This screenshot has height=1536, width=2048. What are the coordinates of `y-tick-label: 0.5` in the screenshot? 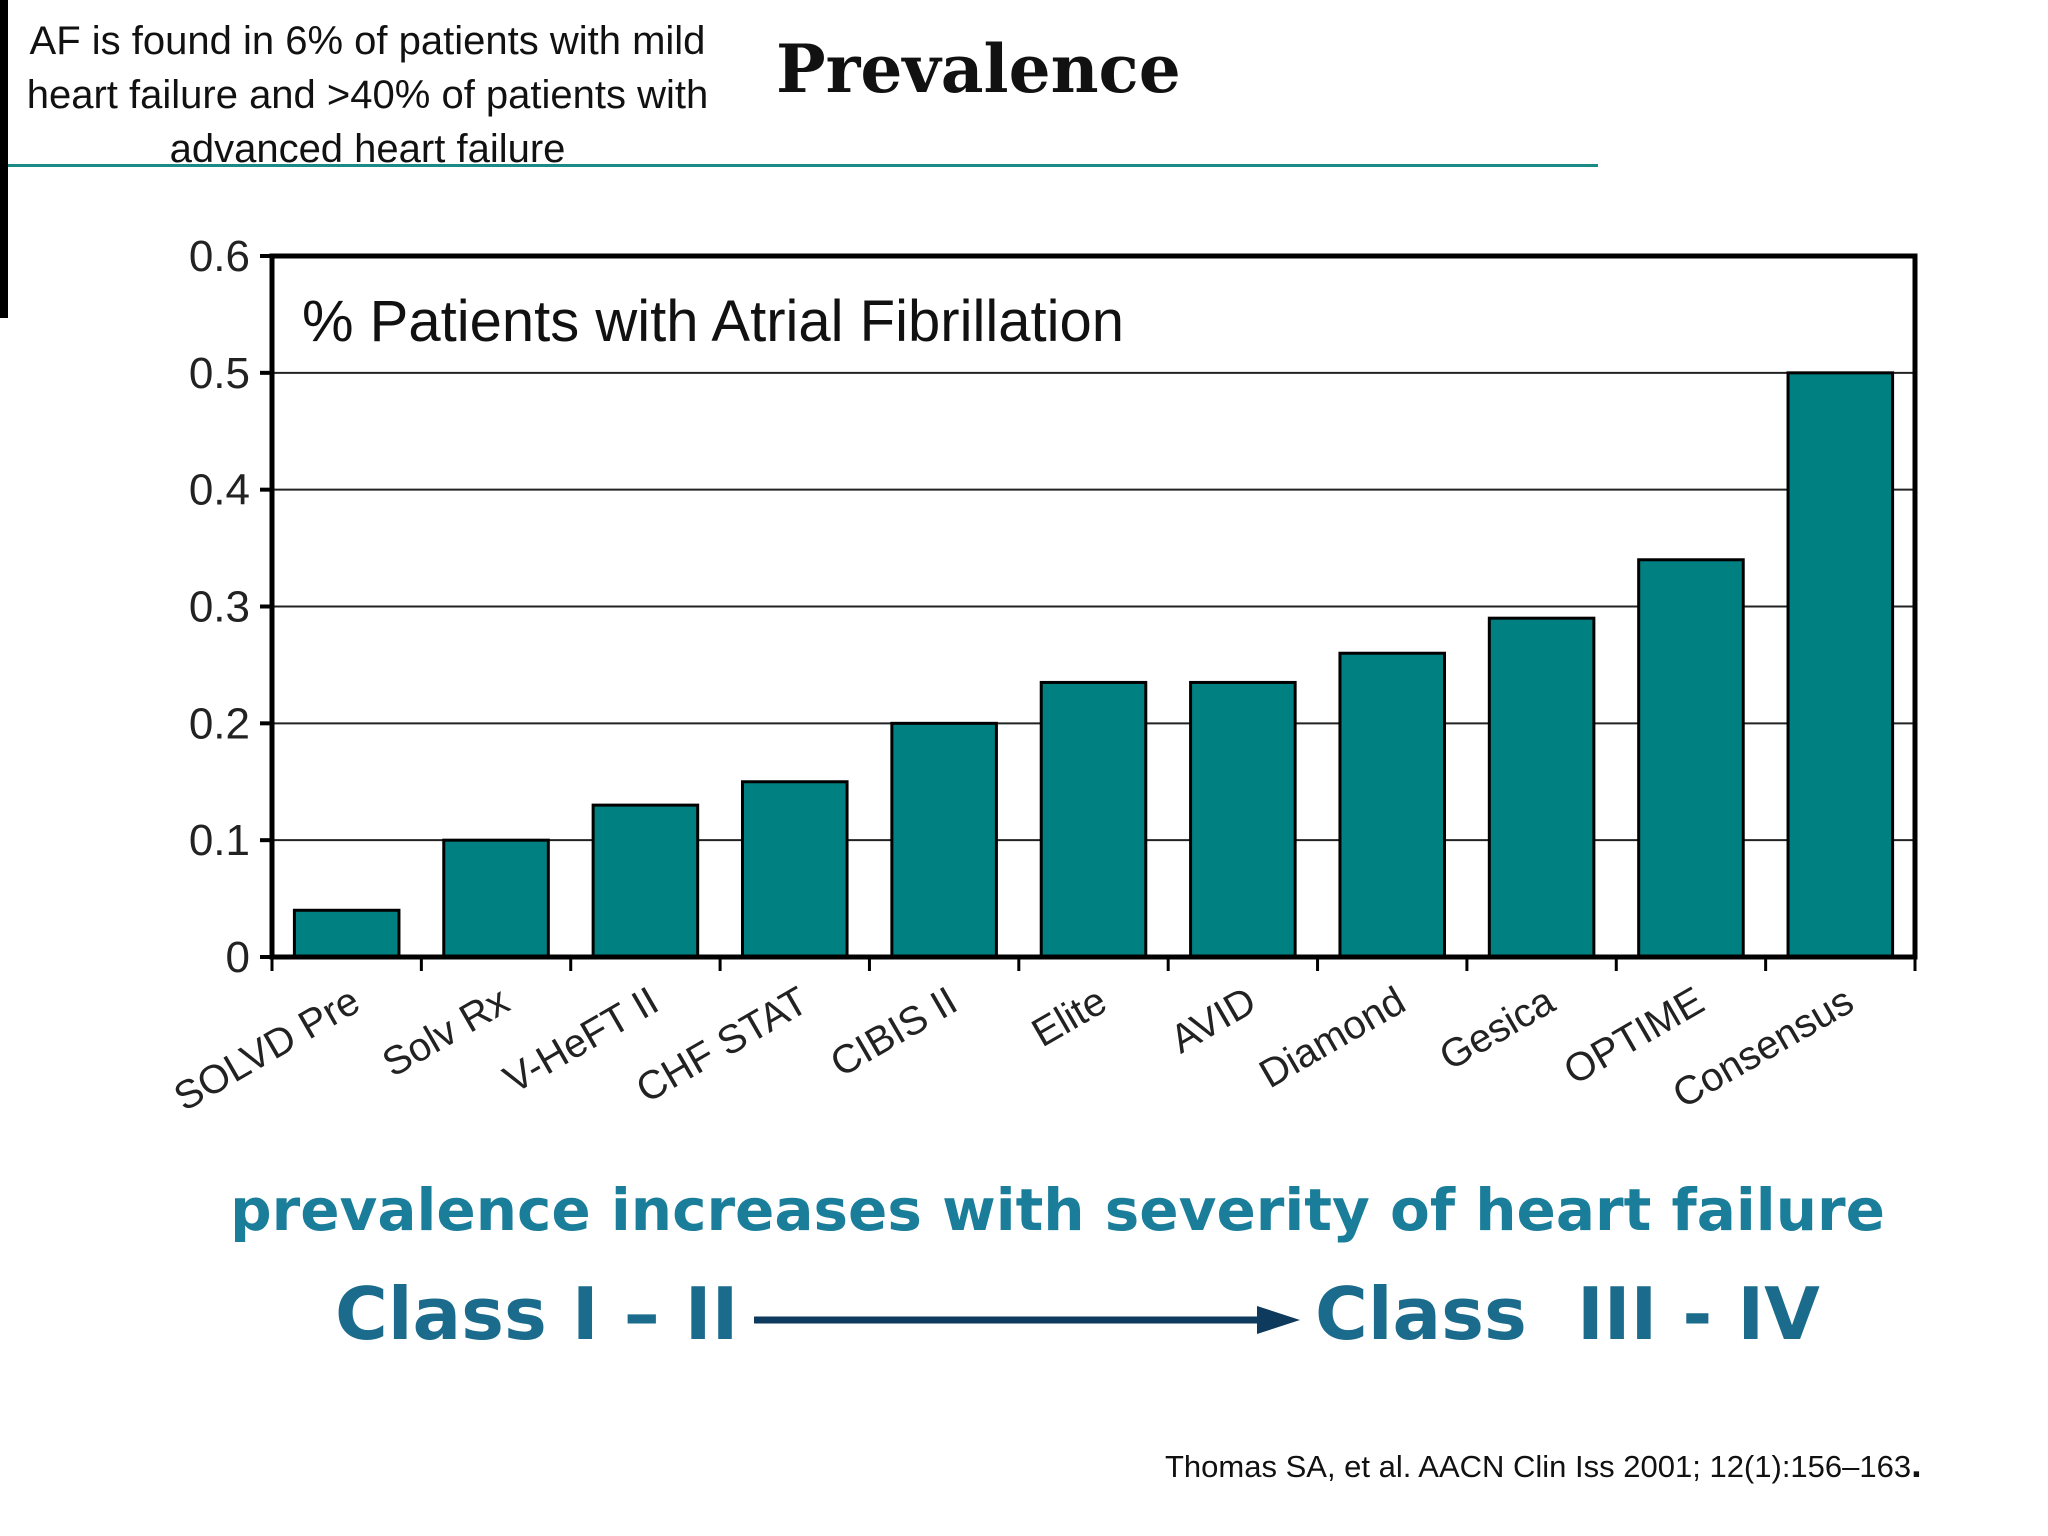 It's located at (219, 373).